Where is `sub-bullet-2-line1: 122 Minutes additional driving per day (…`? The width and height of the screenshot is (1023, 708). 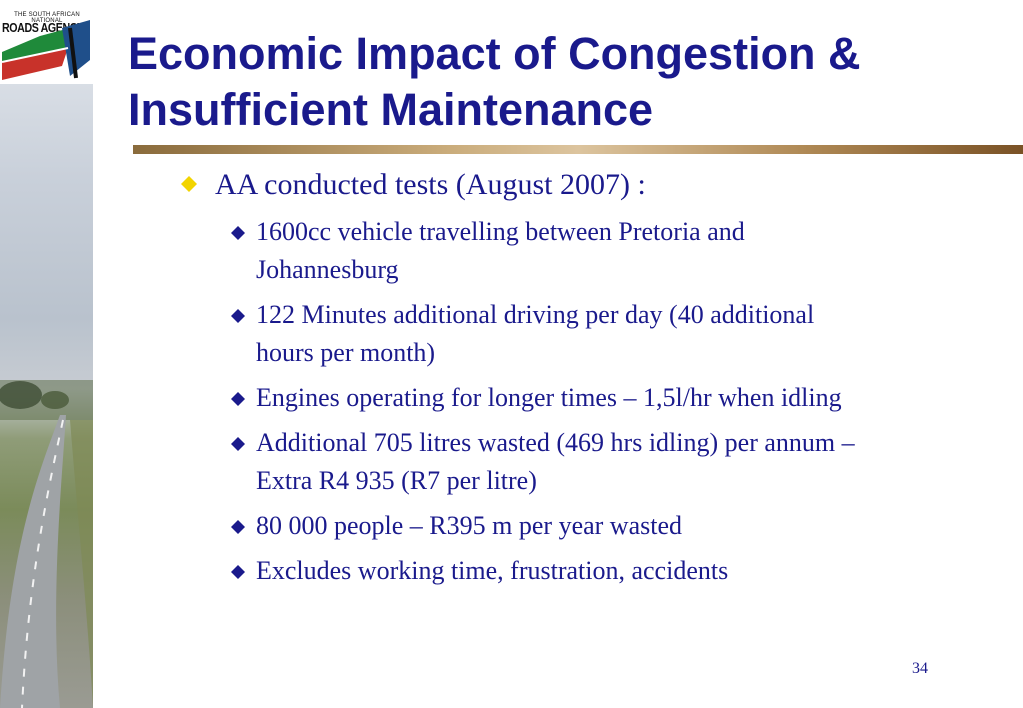
sub-bullet-2-line1: 122 Minutes additional driving per day (… is located at coordinates (535, 314).